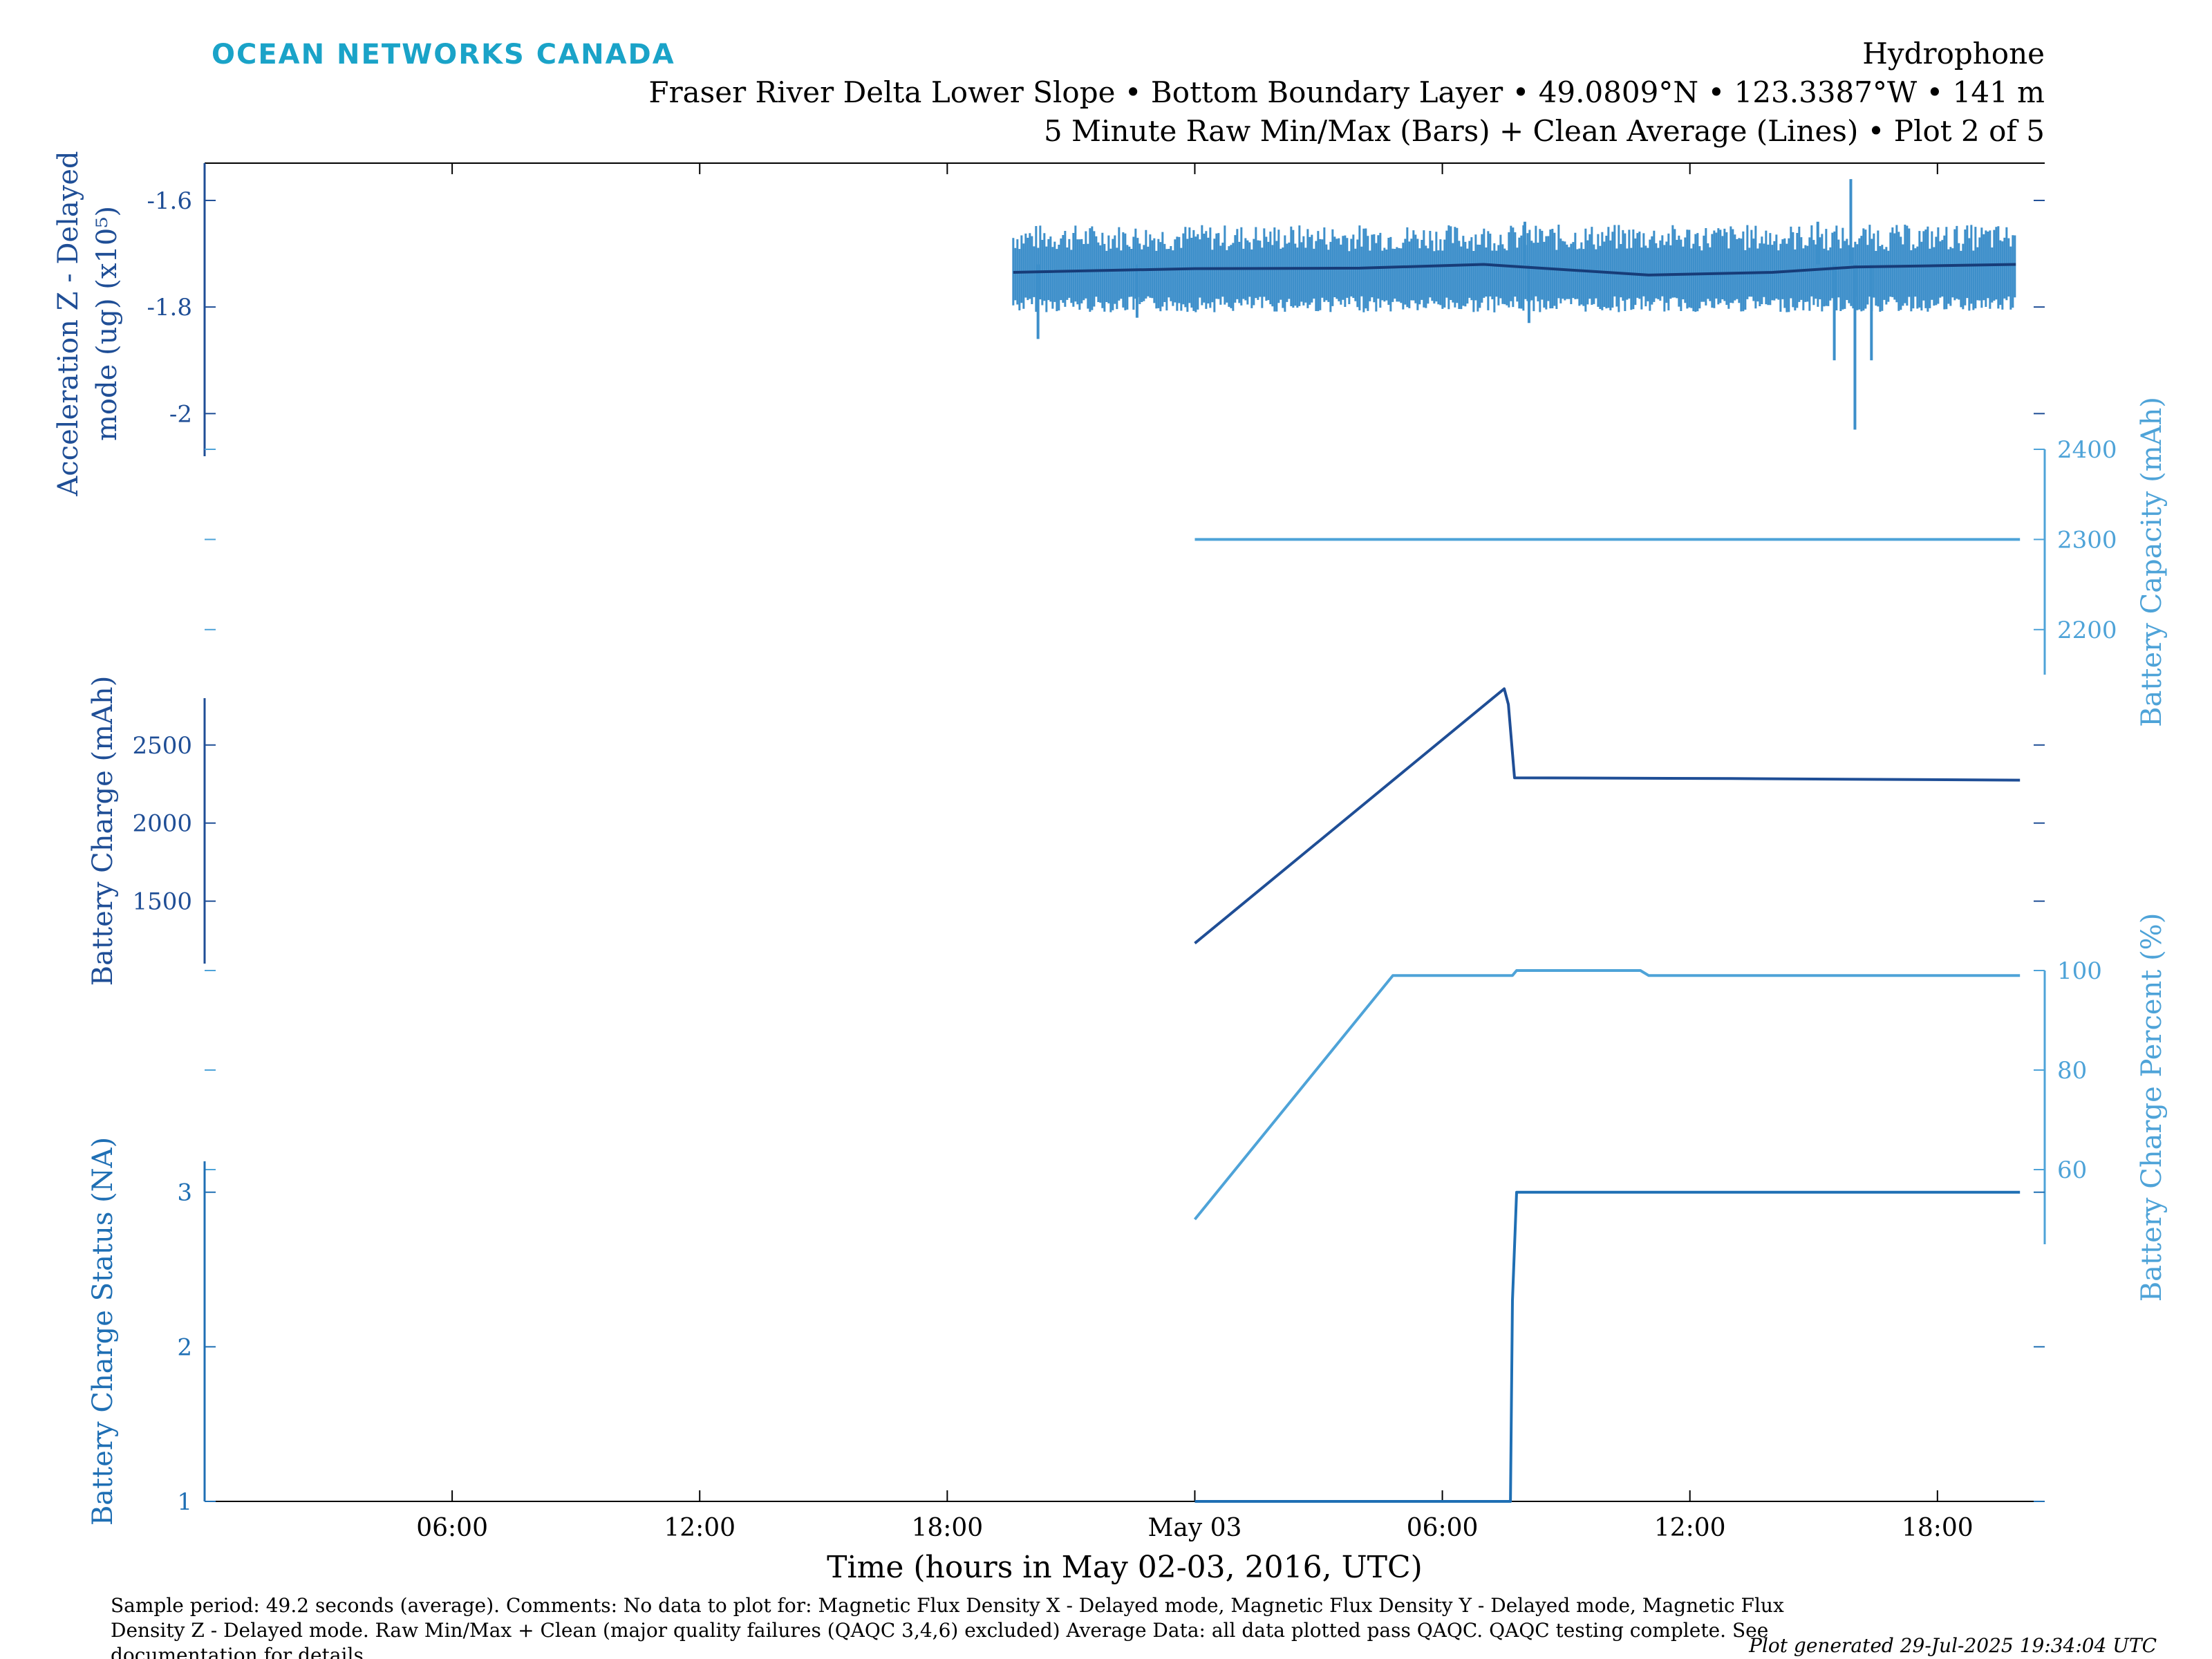 Image resolution: width=2212 pixels, height=1659 pixels. What do you see at coordinates (162, 824) in the screenshot?
I see `y-tick-label: 2000` at bounding box center [162, 824].